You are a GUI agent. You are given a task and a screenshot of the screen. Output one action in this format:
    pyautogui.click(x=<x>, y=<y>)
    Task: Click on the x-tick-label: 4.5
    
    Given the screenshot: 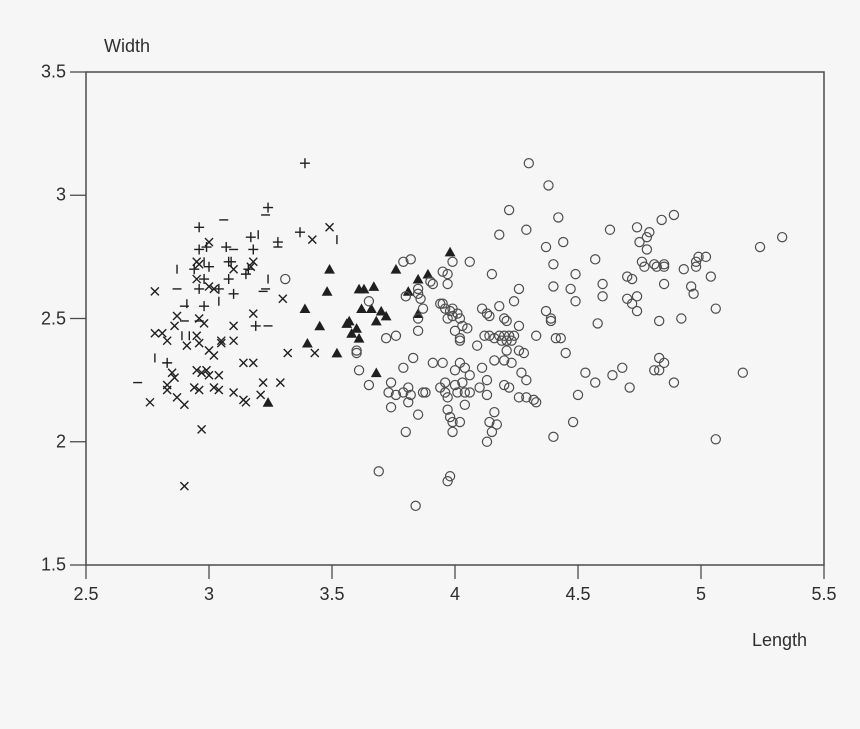 What is the action you would take?
    pyautogui.click(x=578, y=594)
    